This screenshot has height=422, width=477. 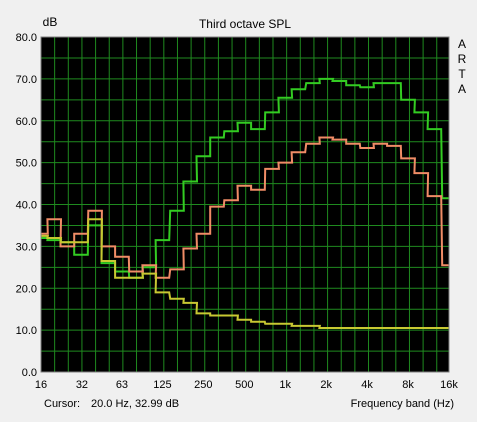 I want to click on cursor-value: 20.0 Hz, 32.99 dB, so click(x=135, y=404).